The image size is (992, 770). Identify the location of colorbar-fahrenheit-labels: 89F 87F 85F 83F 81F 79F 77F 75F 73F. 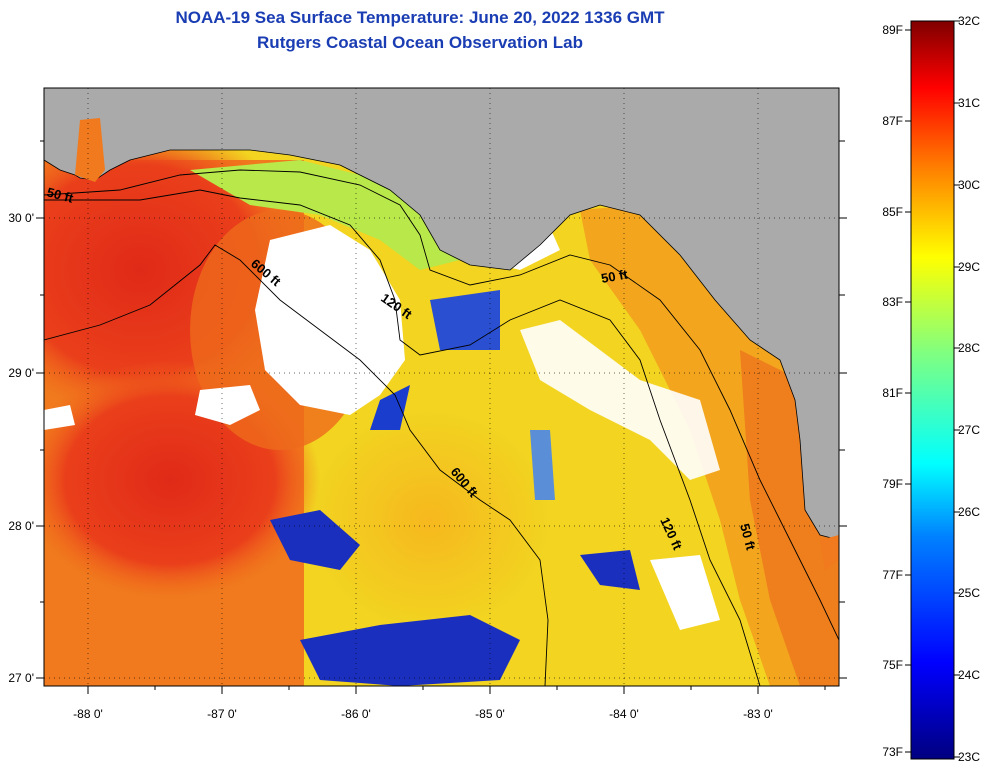
(892, 391).